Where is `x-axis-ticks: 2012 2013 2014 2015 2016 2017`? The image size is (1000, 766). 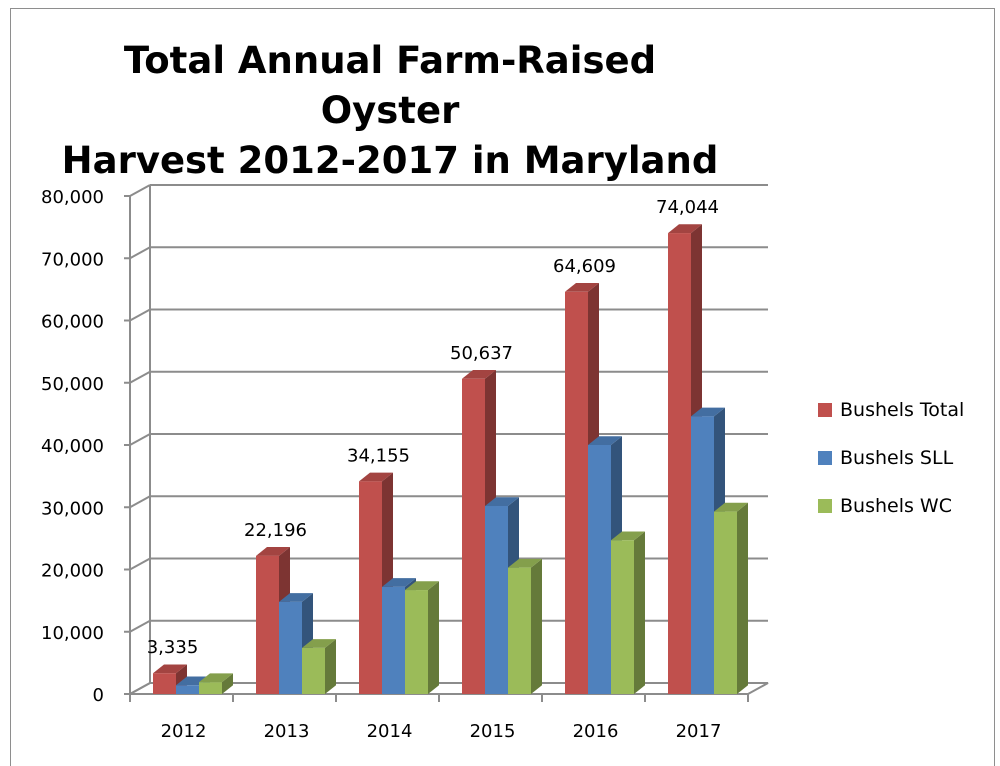
x-axis-ticks: 2012 2013 2014 2015 2016 2017 is located at coordinates (439, 718).